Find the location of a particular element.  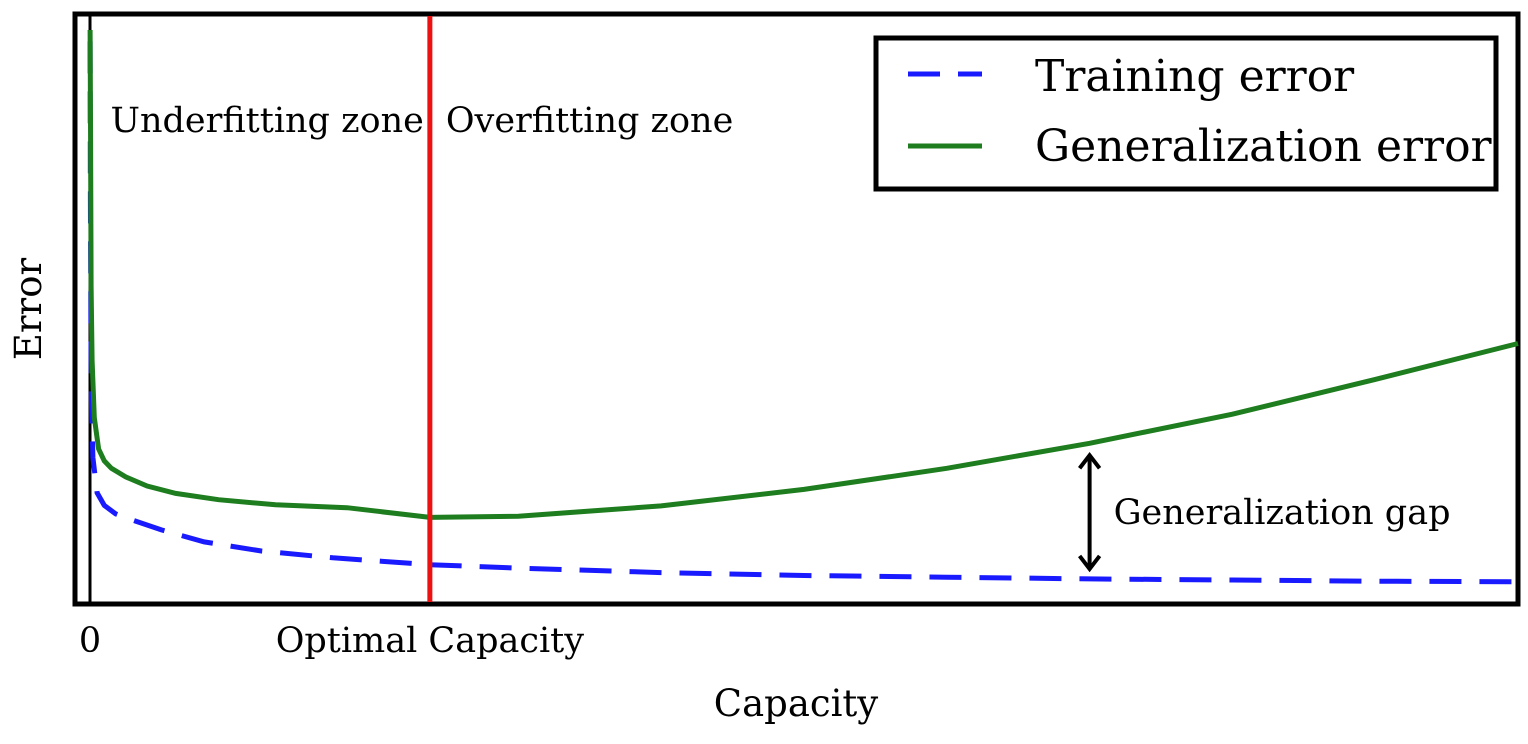

gap-arrow-head-bottom is located at coordinates (1090, 563).